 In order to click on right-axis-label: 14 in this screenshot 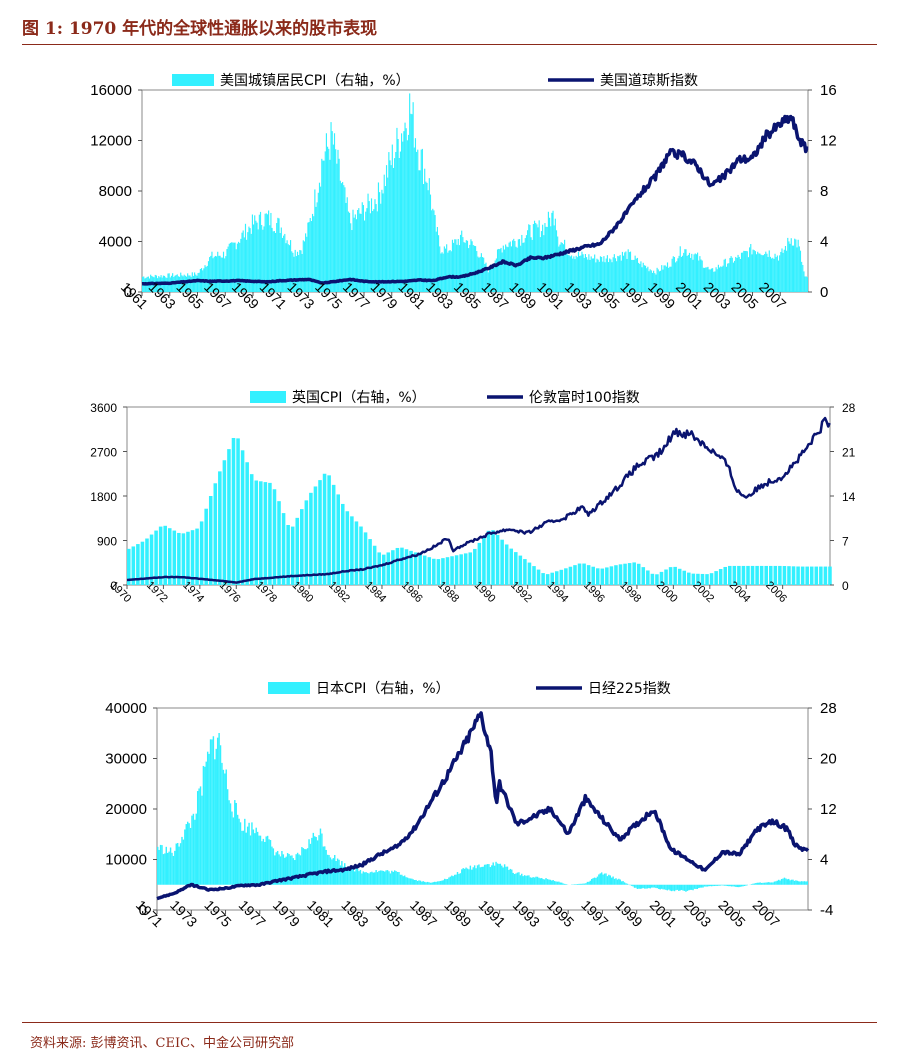, I will do `click(849, 497)`.